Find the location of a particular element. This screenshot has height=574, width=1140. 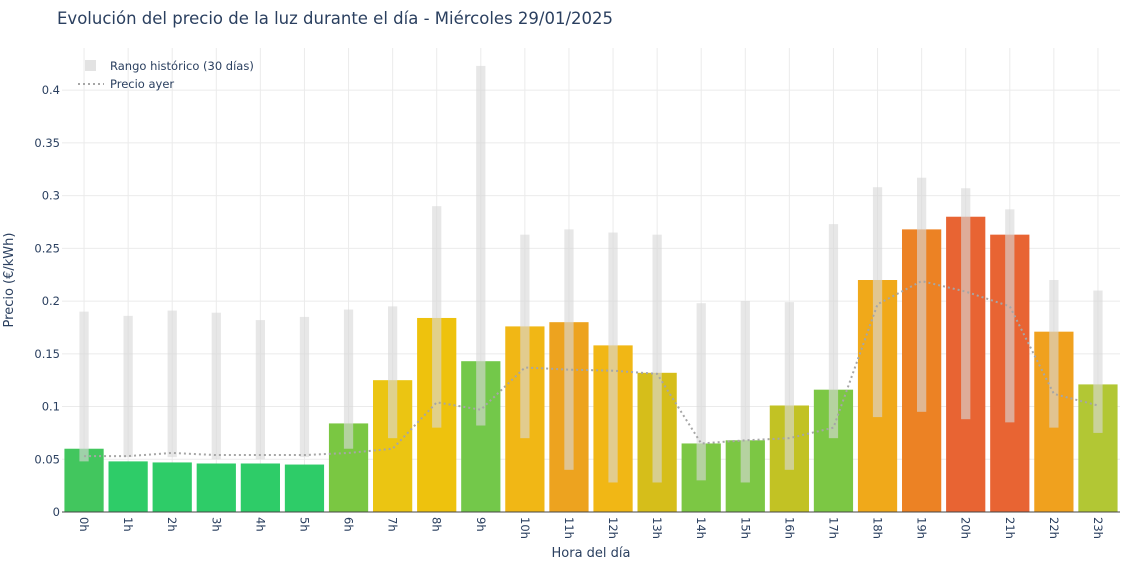

x-tick-label: 2h is located at coordinates (172, 524).